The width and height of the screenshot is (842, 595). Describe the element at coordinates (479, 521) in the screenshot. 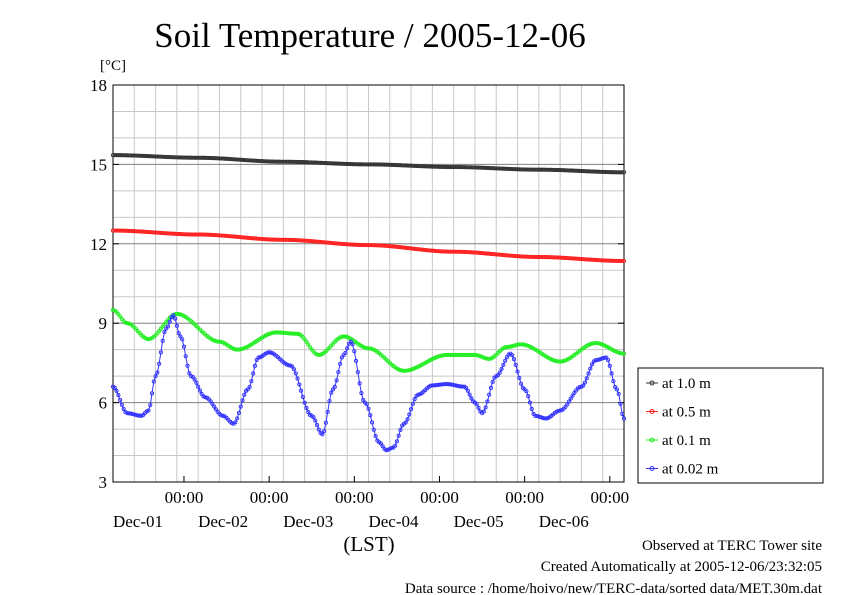

I see `x-tick-date: Dec-05` at that location.